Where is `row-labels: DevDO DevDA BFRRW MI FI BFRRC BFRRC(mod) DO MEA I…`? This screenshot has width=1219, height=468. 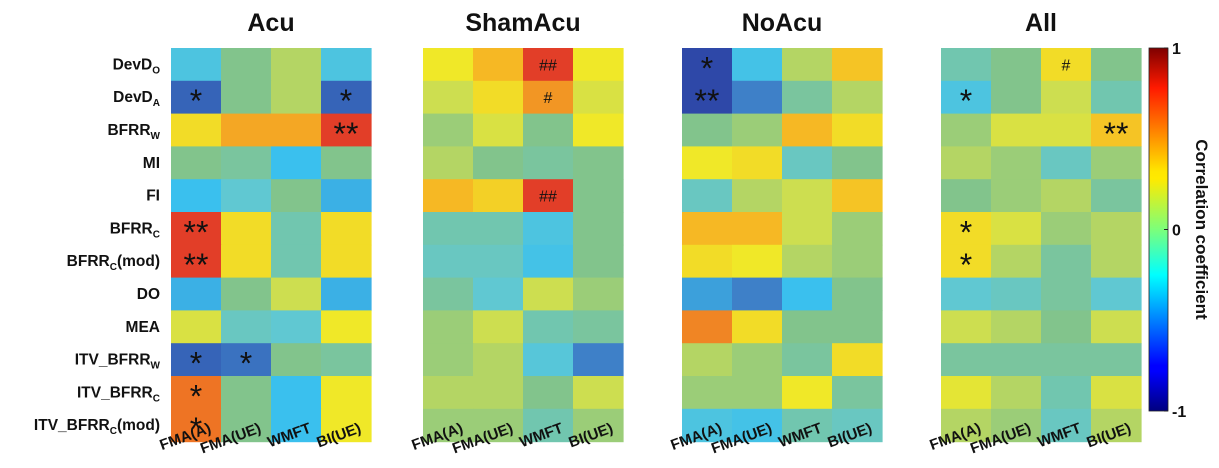
row-labels: DevDO DevDA BFRRW MI FI BFRRC BFRRC(mod) DO MEA I… is located at coordinates (97, 246).